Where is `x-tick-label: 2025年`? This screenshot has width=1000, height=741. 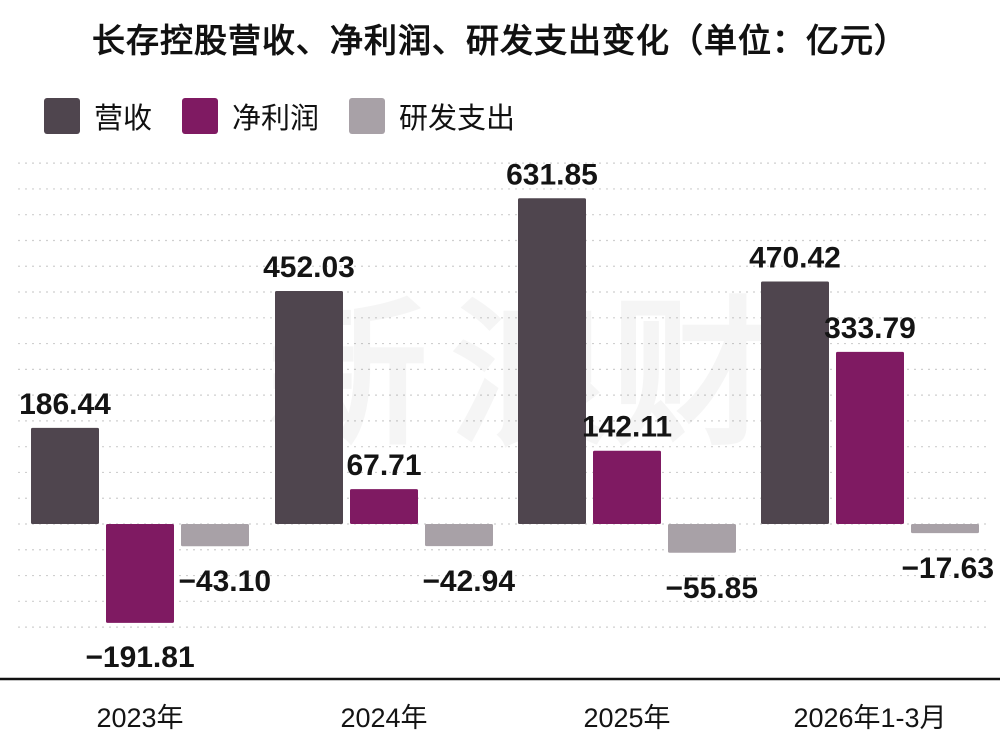 x-tick-label: 2025年 is located at coordinates (626, 718).